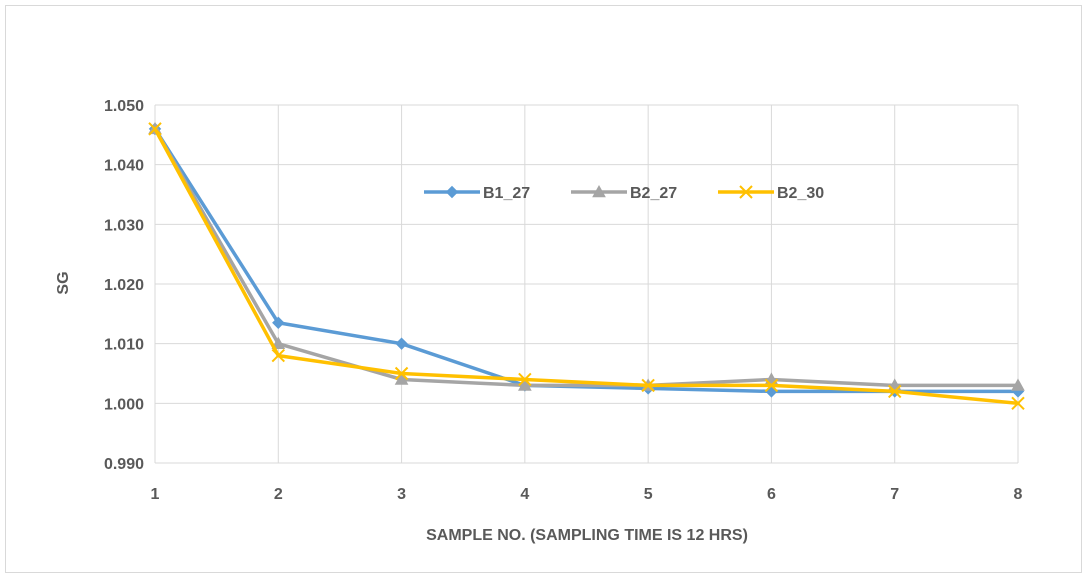 This screenshot has width=1089, height=578. What do you see at coordinates (1018, 494) in the screenshot?
I see `x-tick-label: 8` at bounding box center [1018, 494].